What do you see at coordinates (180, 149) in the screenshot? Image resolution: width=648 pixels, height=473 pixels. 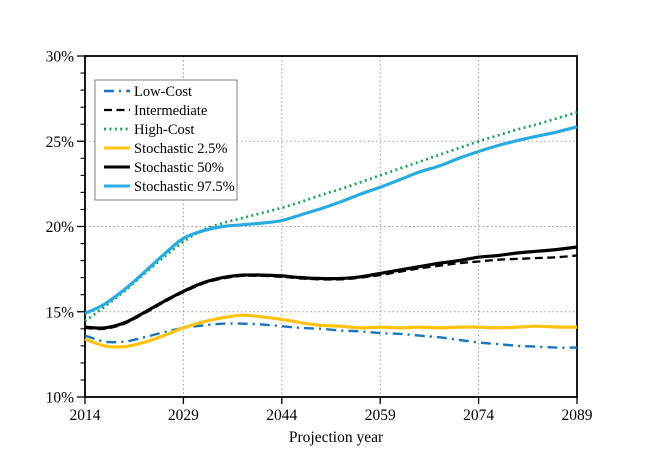 I see `legend-label-stochastic-2-5: Stochastic 2.5%` at bounding box center [180, 149].